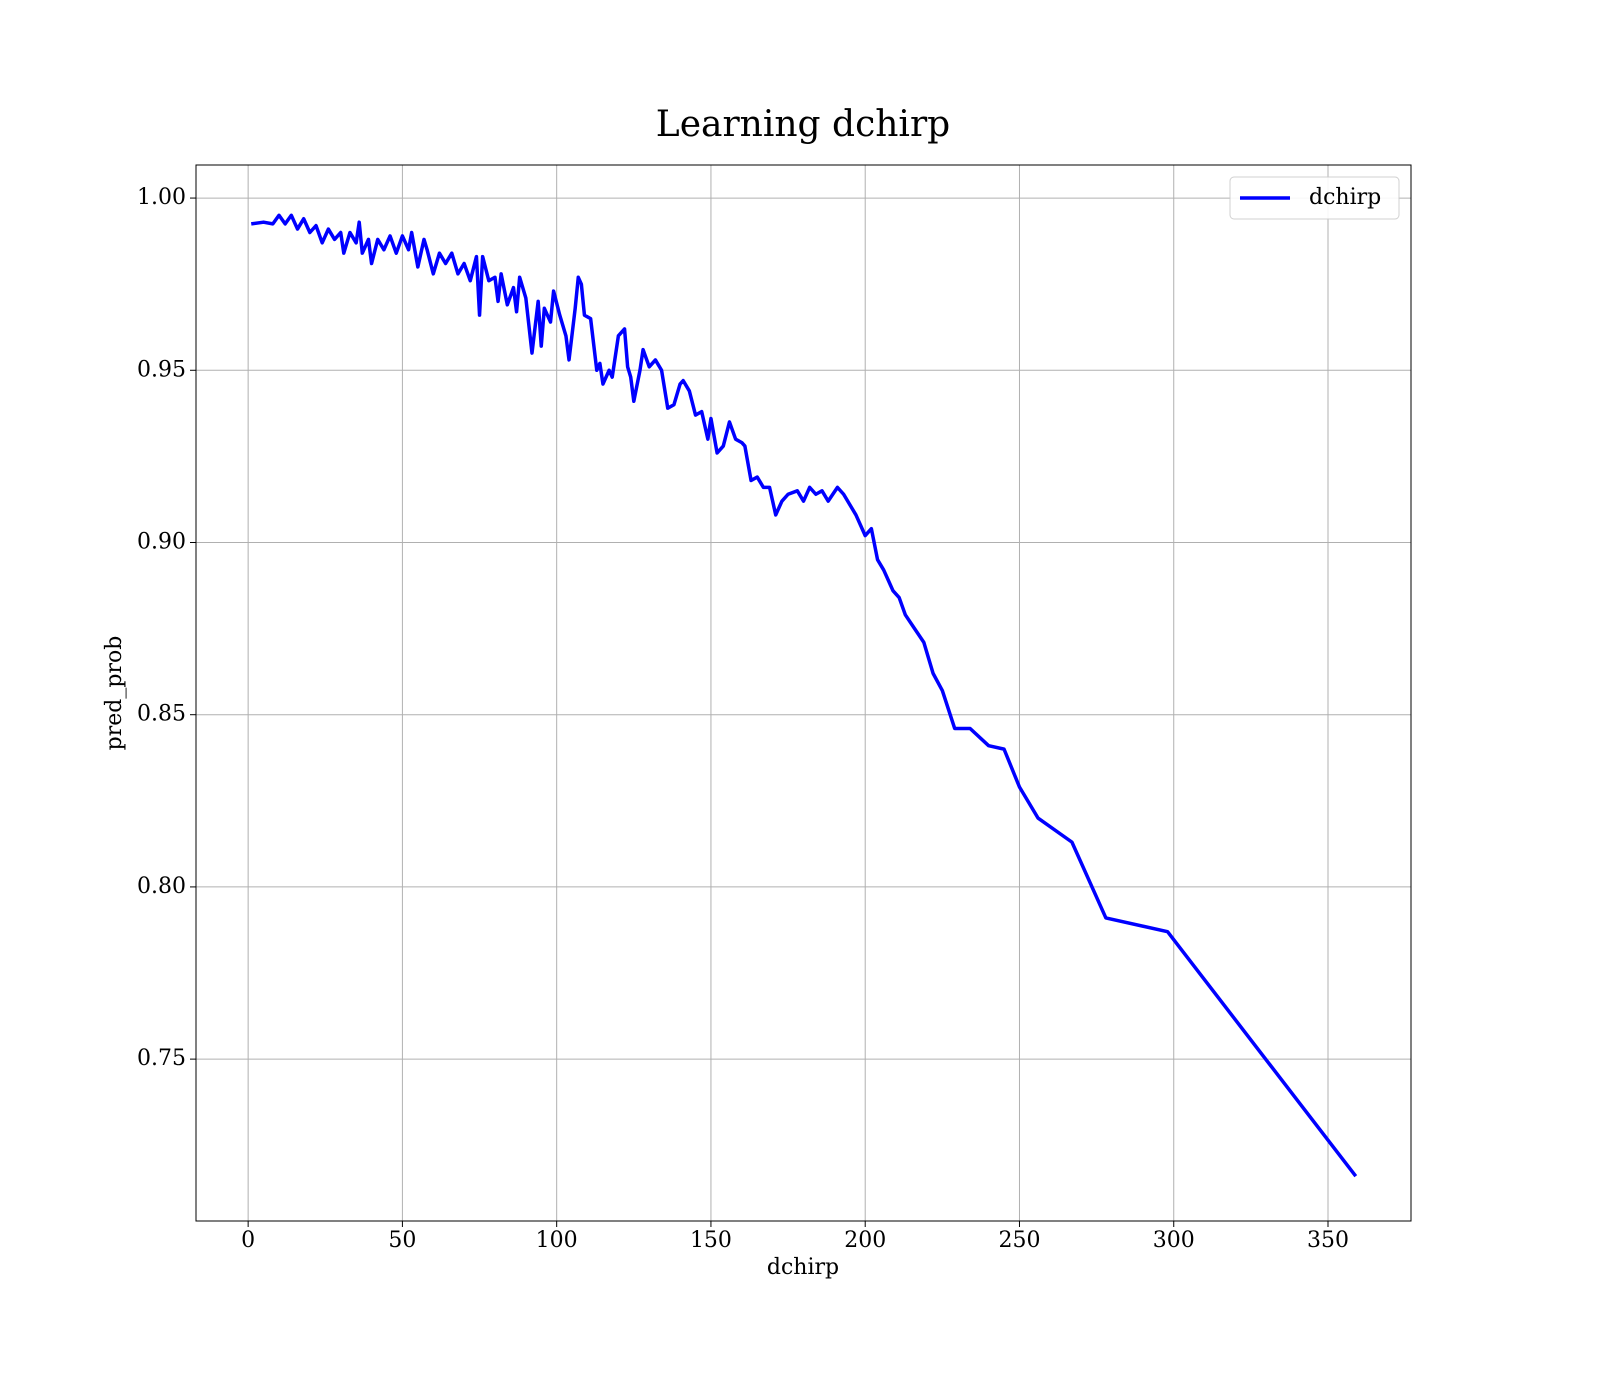  I want to click on chart-title: Learning dchirp, so click(803, 124).